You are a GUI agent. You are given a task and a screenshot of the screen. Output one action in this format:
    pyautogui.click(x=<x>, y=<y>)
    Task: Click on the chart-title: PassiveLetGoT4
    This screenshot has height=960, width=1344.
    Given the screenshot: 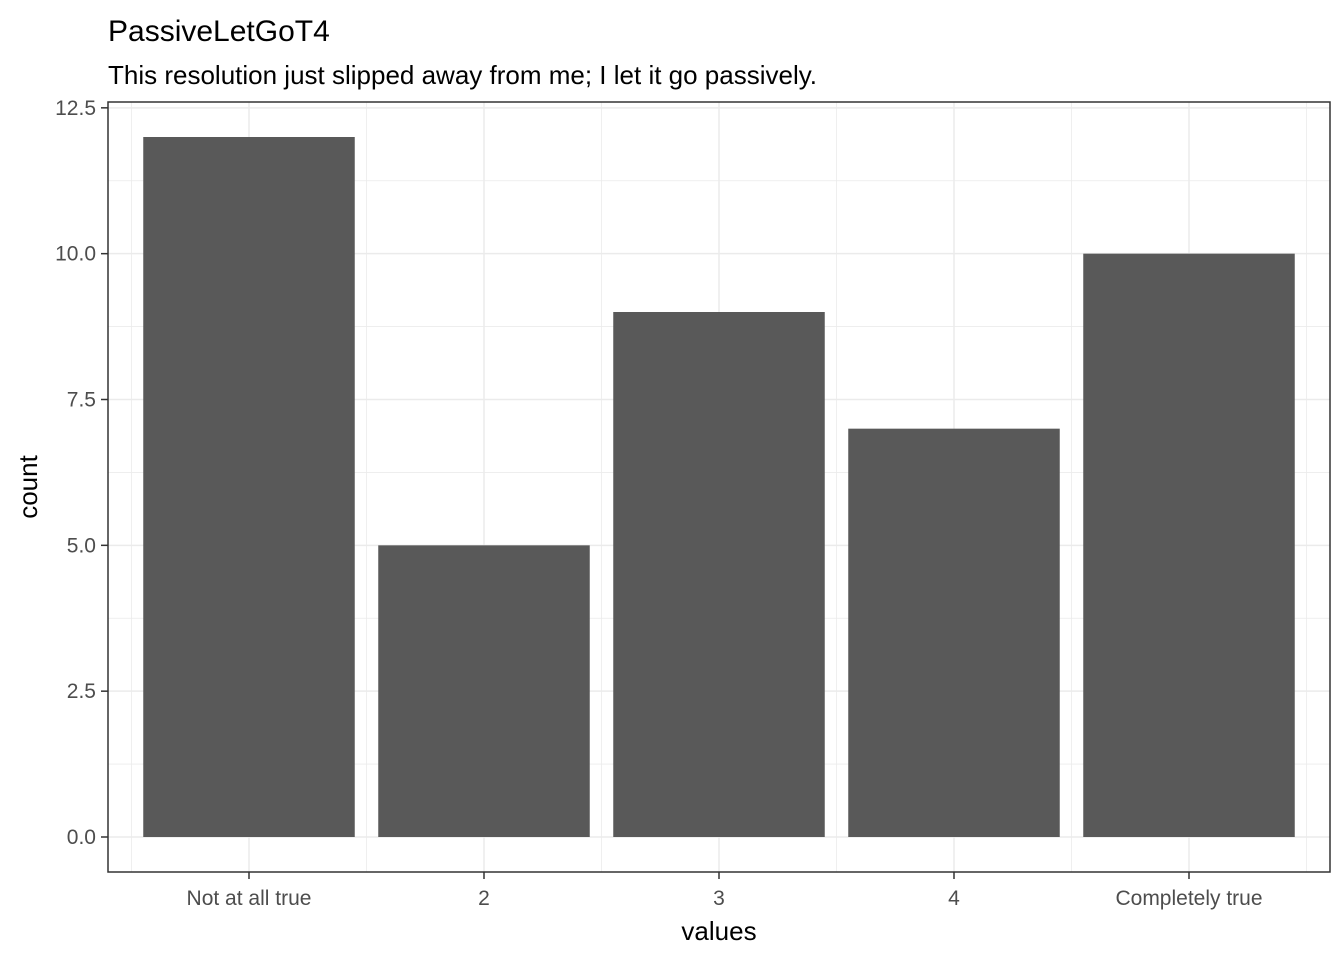 What is the action you would take?
    pyautogui.click(x=219, y=31)
    